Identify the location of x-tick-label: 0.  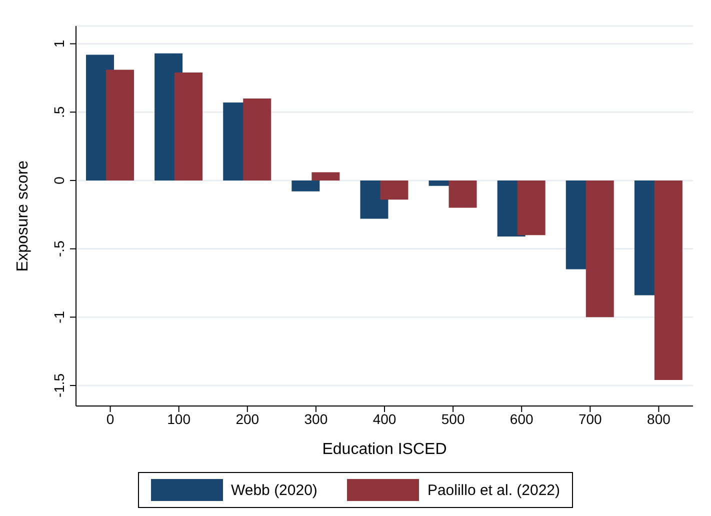
(110, 418).